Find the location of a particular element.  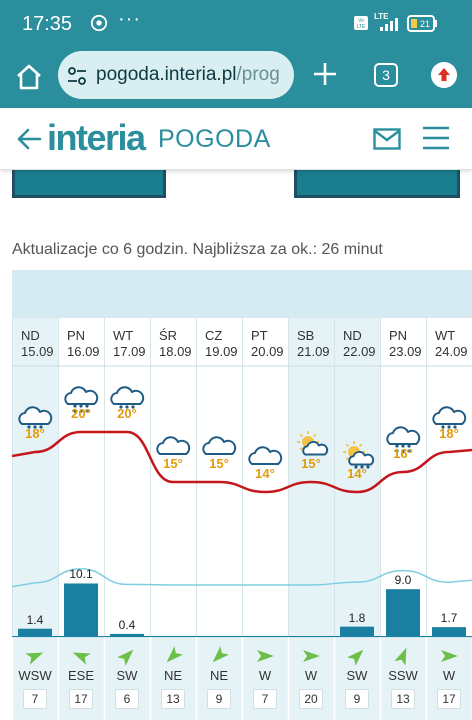

address-bar: pogoda.interia.pl/prog is located at coordinates (176, 75).